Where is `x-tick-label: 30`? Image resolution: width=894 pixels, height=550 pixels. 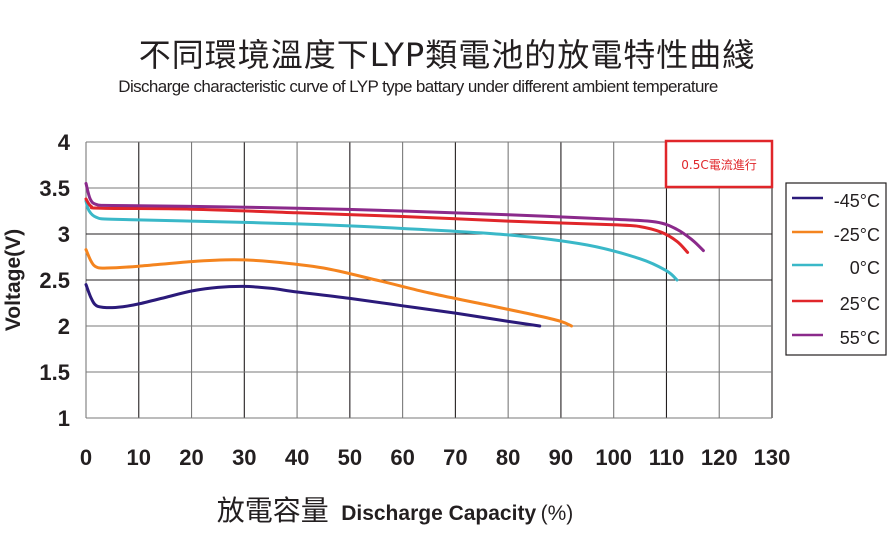
x-tick-label: 30 is located at coordinates (244, 457).